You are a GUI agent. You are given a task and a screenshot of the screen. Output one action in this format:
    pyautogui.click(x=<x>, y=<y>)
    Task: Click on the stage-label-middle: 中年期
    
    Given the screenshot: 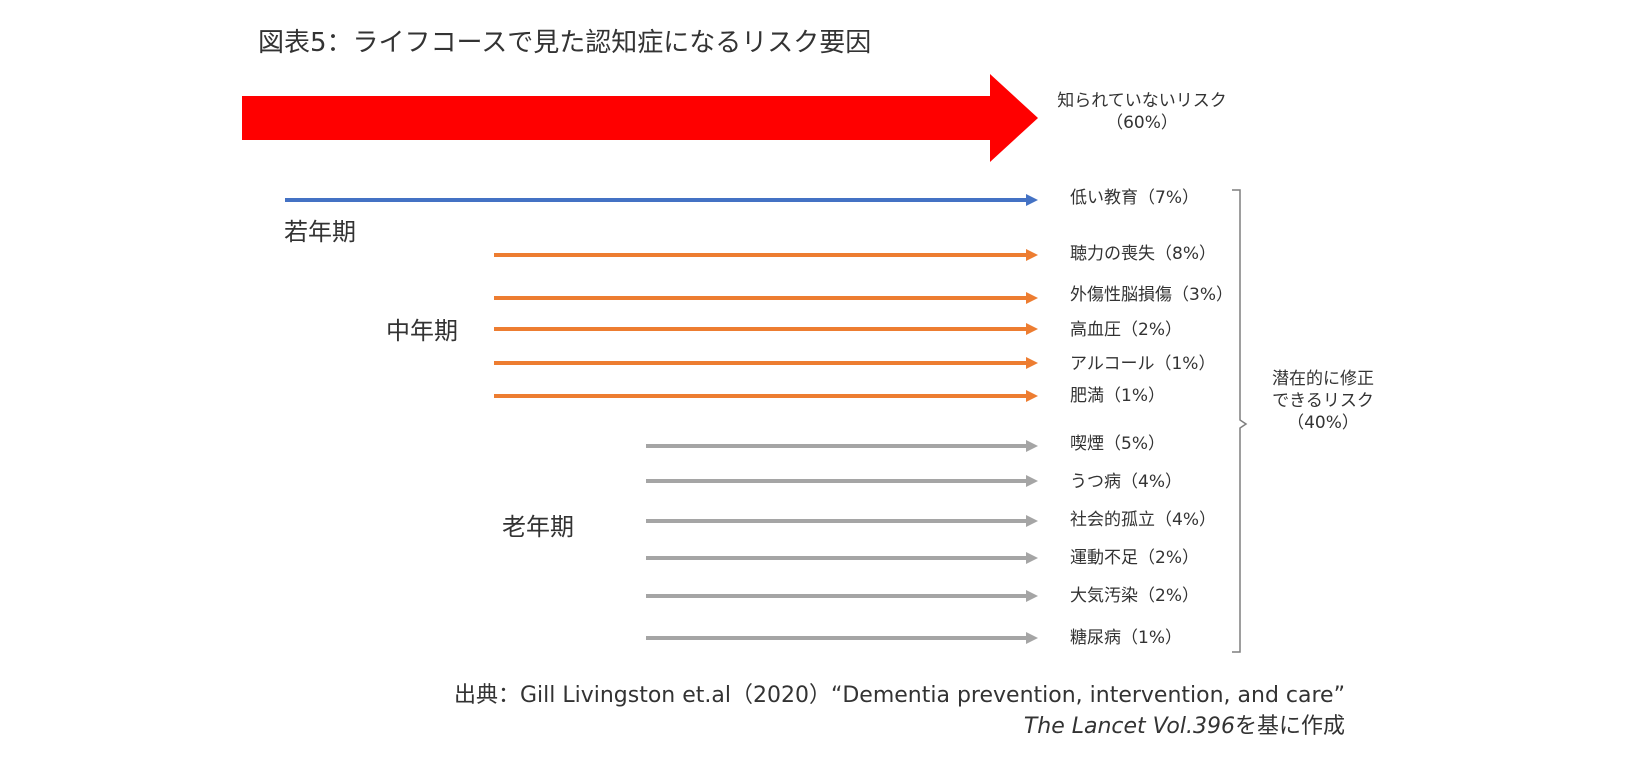 What is the action you would take?
    pyautogui.click(x=422, y=331)
    